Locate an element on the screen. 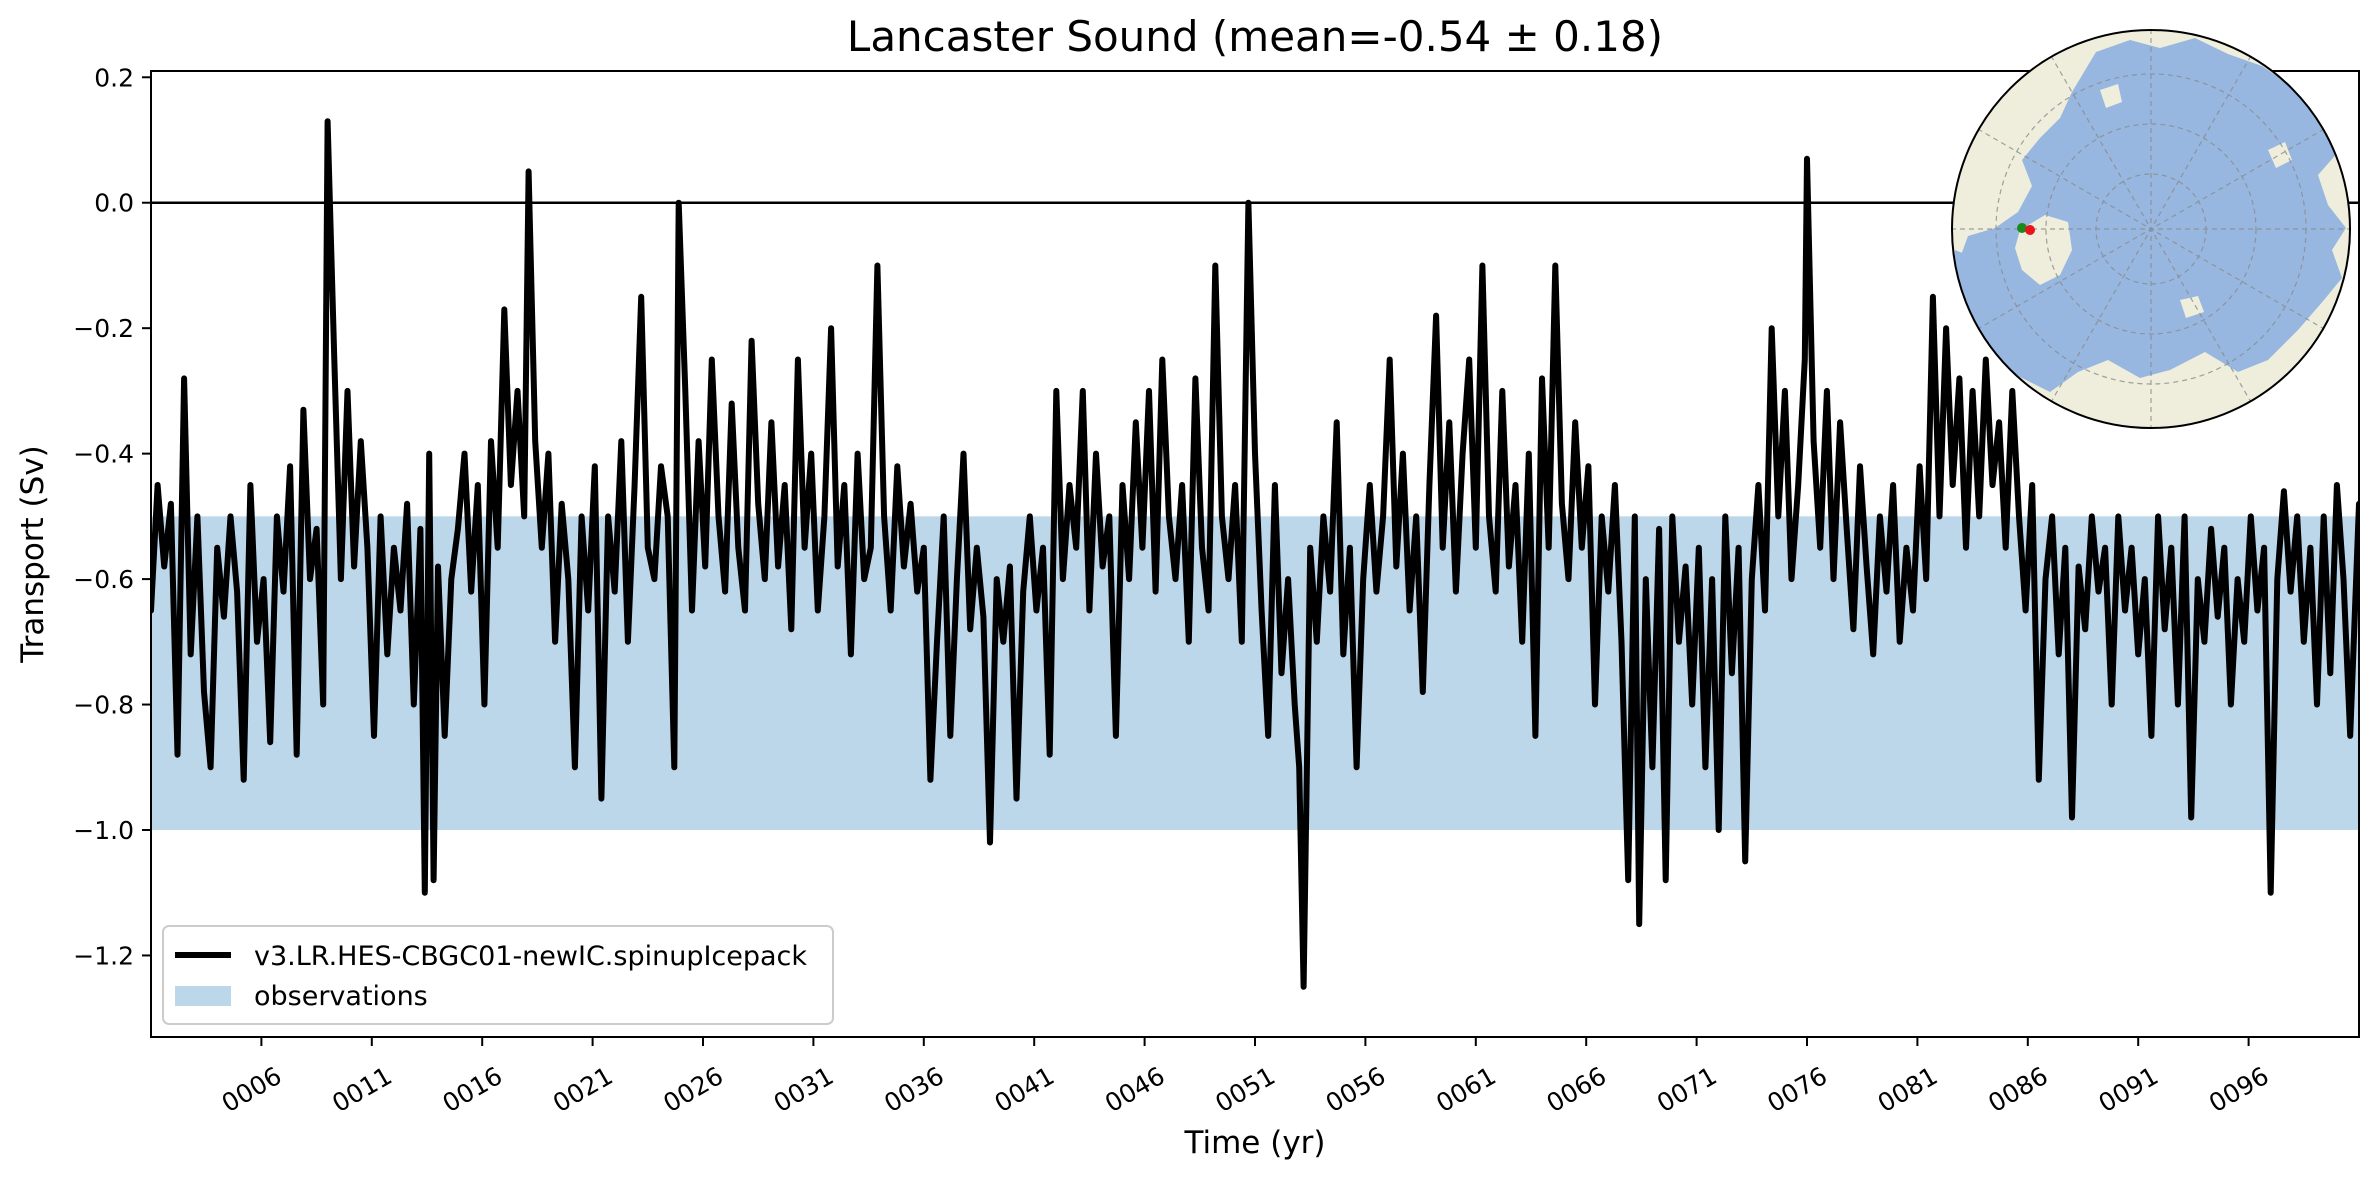  y-tick-label: −0.6 is located at coordinates (103, 579).